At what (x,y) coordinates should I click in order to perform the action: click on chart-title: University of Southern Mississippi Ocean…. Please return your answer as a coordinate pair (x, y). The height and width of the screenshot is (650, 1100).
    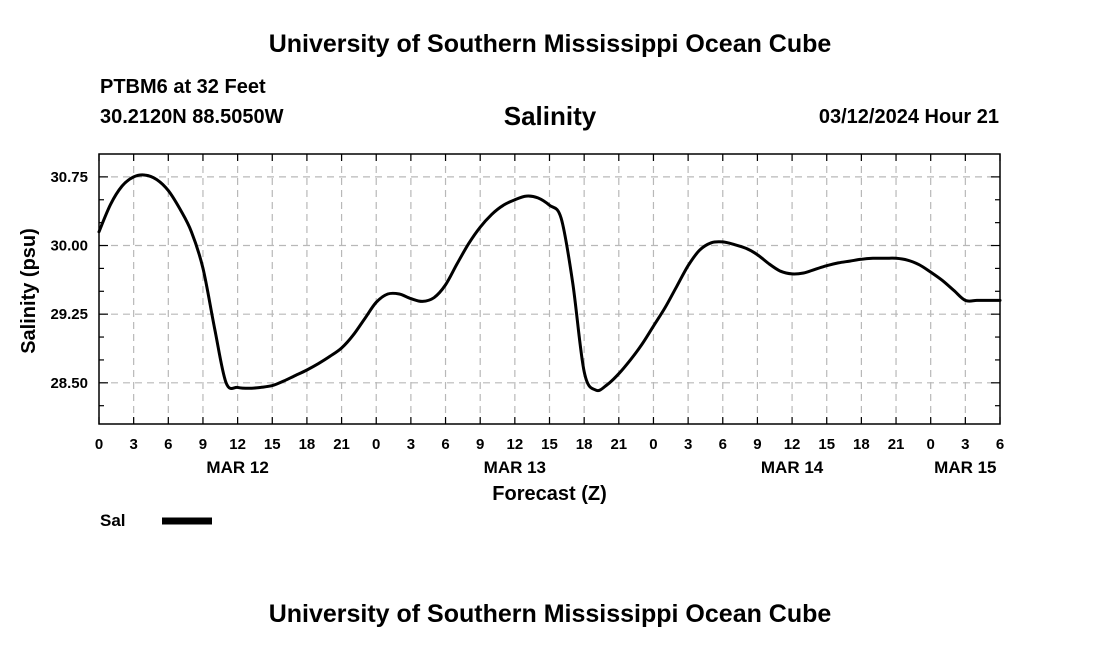
    Looking at the image, I should click on (550, 44).